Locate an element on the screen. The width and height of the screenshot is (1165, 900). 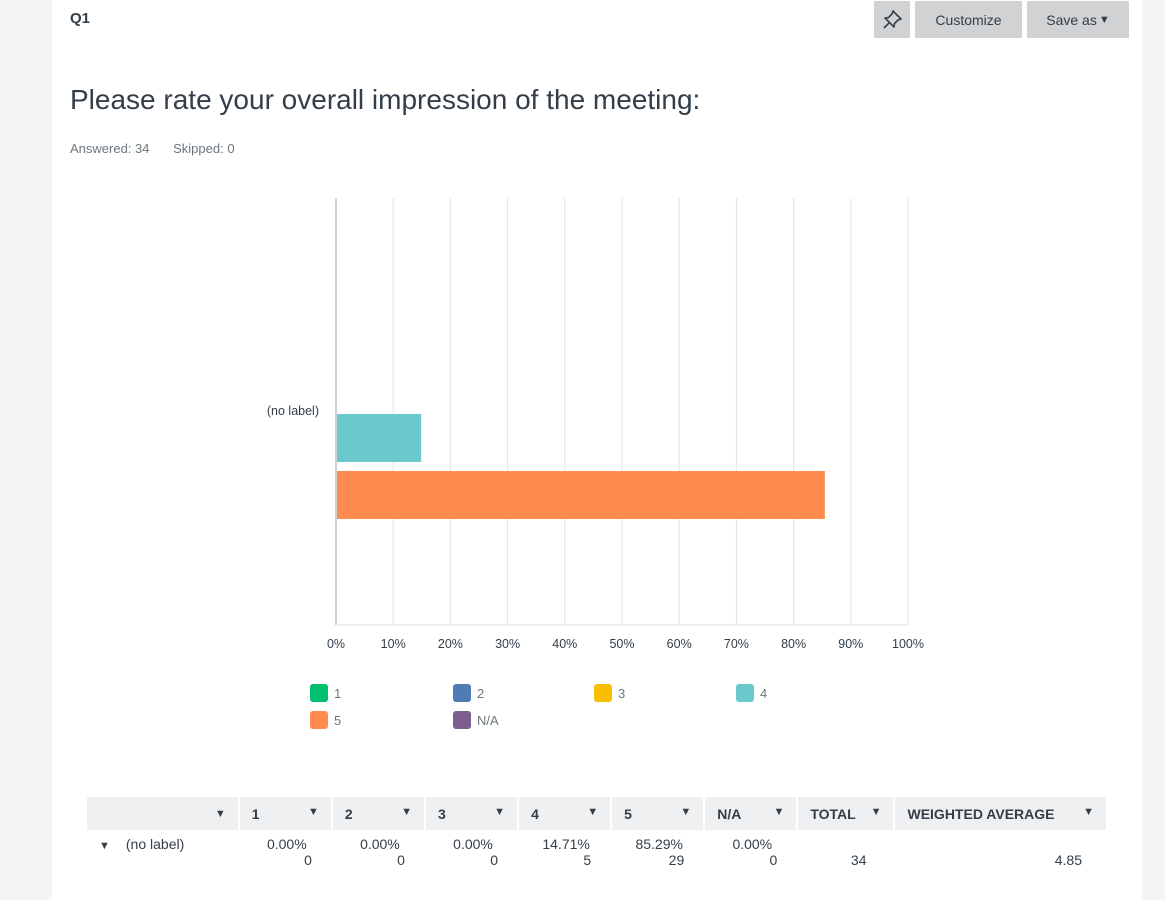
category-label: (no label) is located at coordinates (293, 411).